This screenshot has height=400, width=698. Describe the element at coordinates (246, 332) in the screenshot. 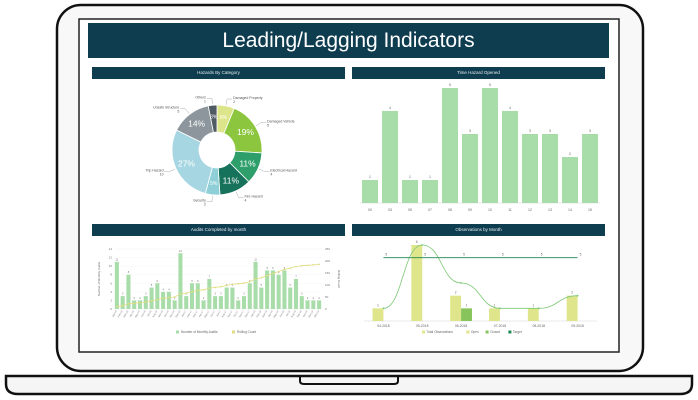

I see `legend-label: Rolling Count` at that location.